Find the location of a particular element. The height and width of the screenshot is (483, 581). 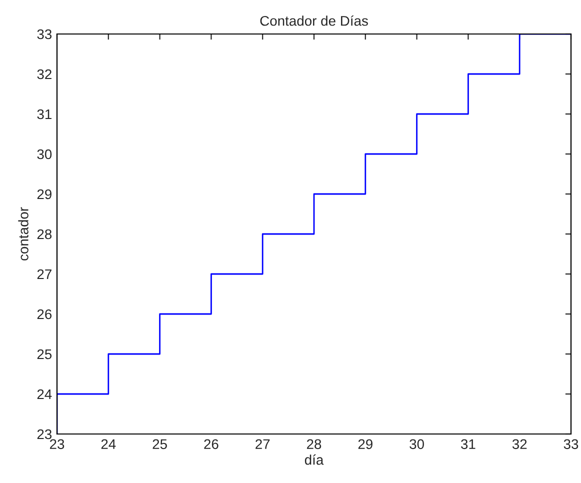

x-tick-label: 25 is located at coordinates (159, 444).